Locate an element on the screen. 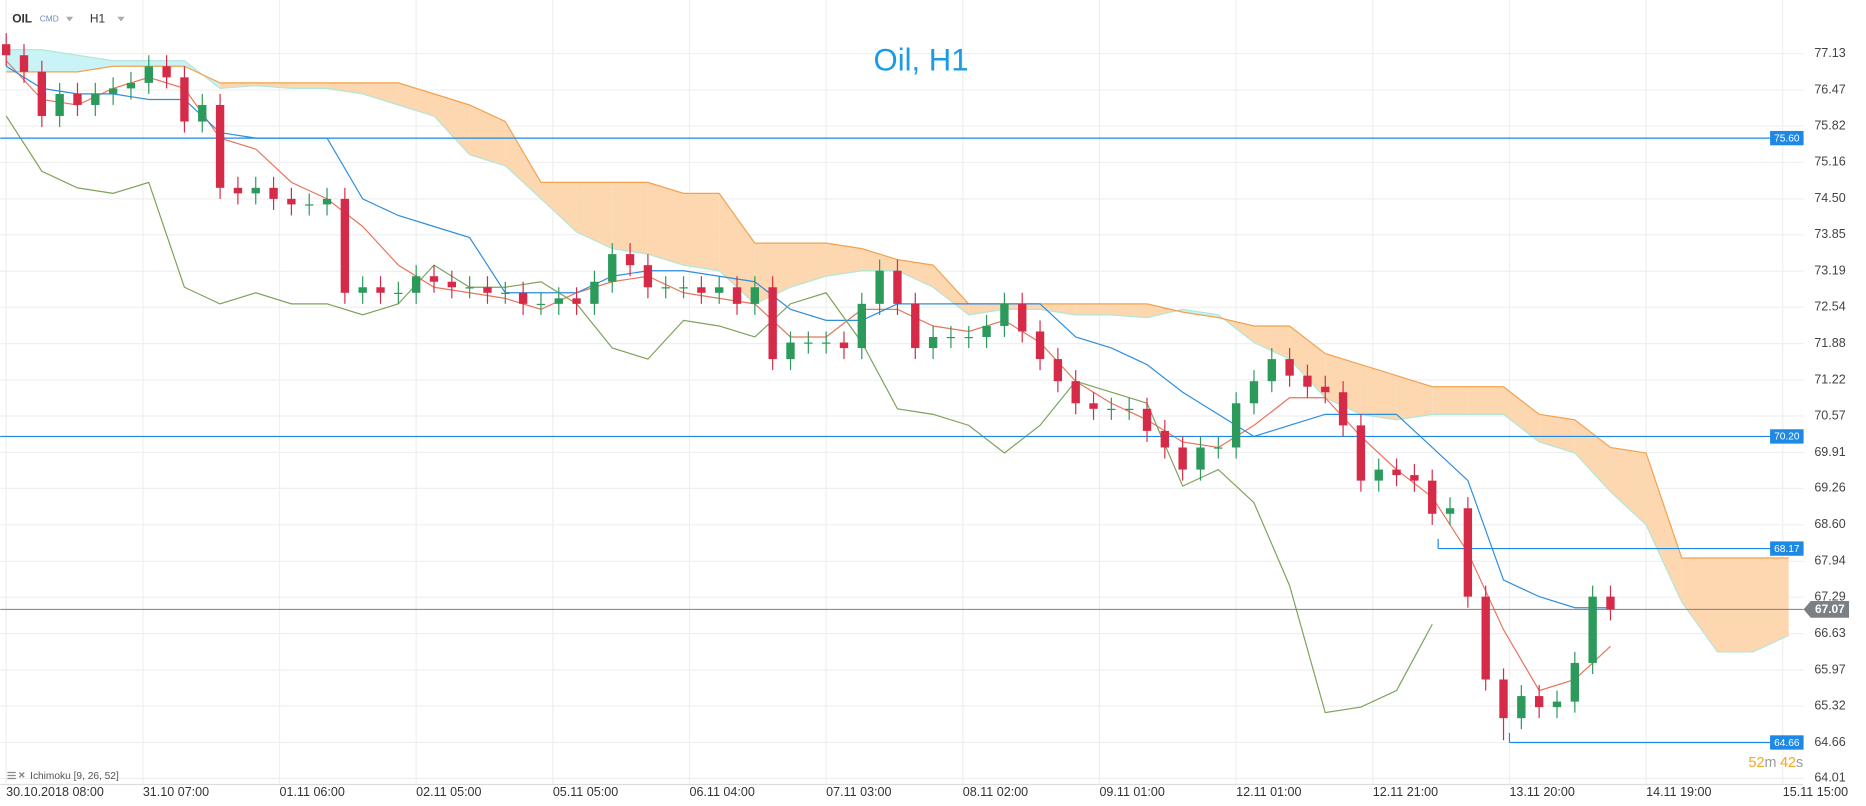 Image resolution: width=1866 pixels, height=806 pixels. timeframe: H1 is located at coordinates (98, 18).